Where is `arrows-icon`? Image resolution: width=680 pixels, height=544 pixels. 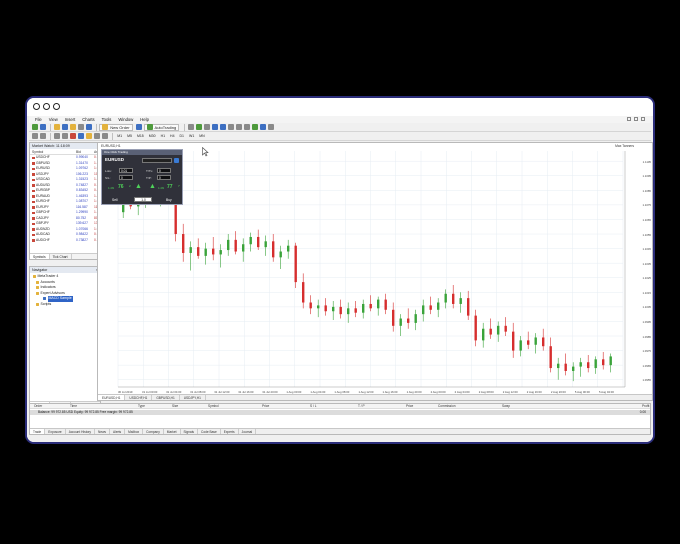
arrows-icon is located at coordinates (104, 136).